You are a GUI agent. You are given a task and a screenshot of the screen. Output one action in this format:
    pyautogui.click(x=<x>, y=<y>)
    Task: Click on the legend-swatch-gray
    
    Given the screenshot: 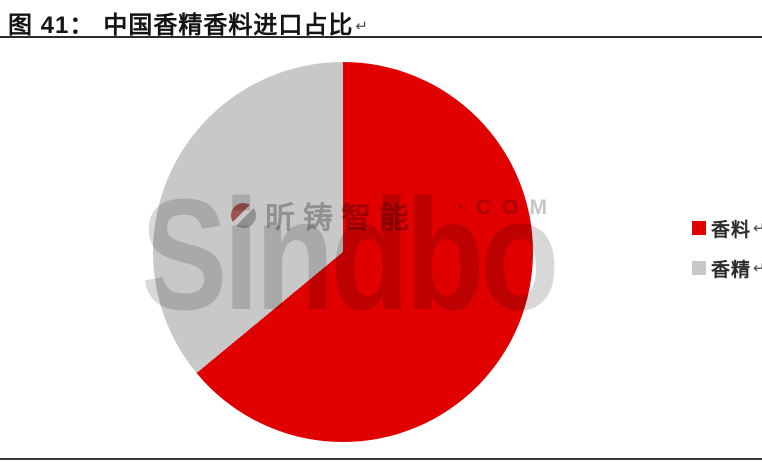 What is the action you would take?
    pyautogui.click(x=699, y=268)
    